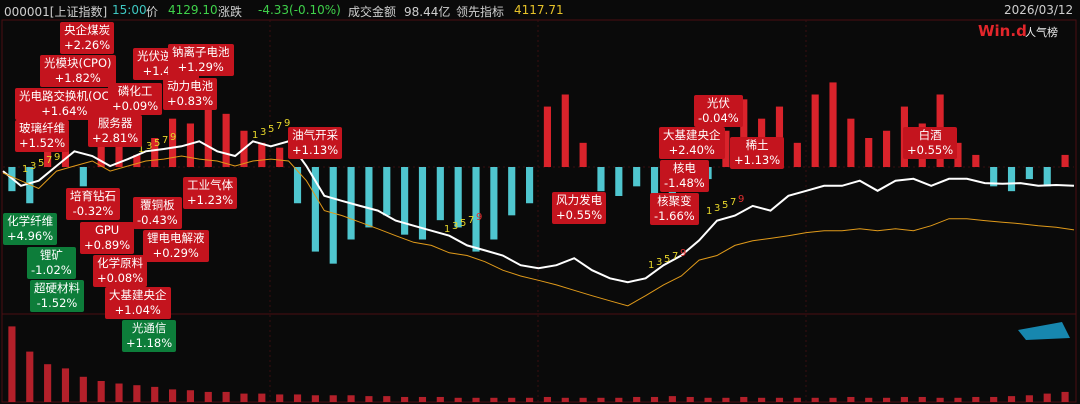 Image resolution: width=1080 pixels, height=404 pixels. I want to click on sector-name: 稀土, so click(757, 145).